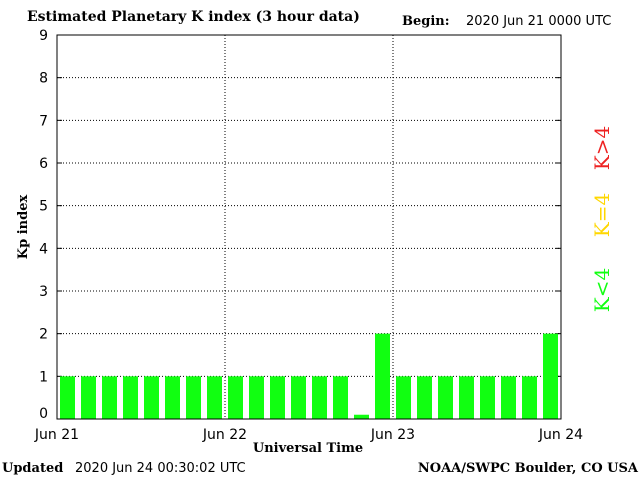 Image resolution: width=640 pixels, height=480 pixels. What do you see at coordinates (539, 21) in the screenshot?
I see `begin-date: 2020 Jun 21 0000 UTC` at bounding box center [539, 21].